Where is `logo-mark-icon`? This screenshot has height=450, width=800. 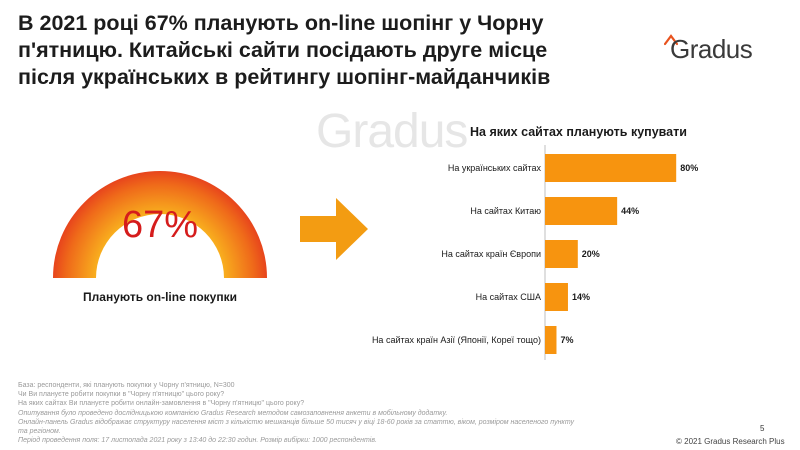
logo-mark-icon is located at coordinates (671, 40).